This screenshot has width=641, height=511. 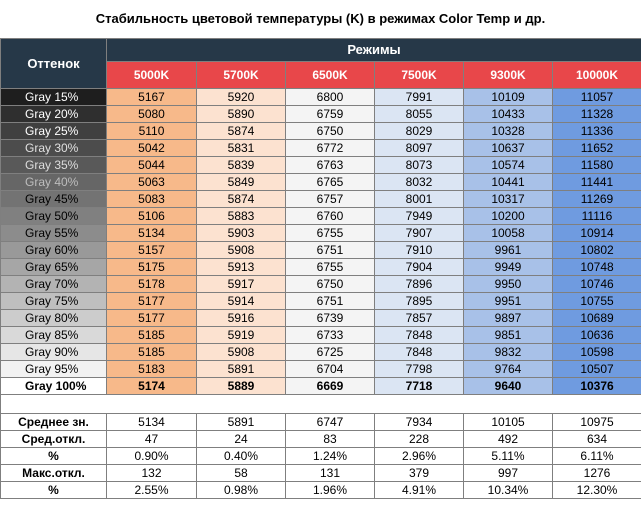 I want to click on temp-value-cell: 10802, so click(x=596, y=250).